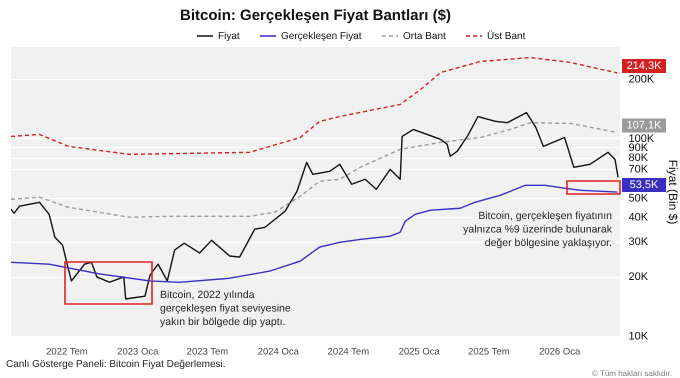 Image resolution: width=680 pixels, height=378 pixels. Describe the element at coordinates (225, 308) in the screenshot. I see `annotation: Bitcoin, 2022 yılında gerçekleşen fiyat seviyesine yakın bir bölgede dip yaptı.` at that location.